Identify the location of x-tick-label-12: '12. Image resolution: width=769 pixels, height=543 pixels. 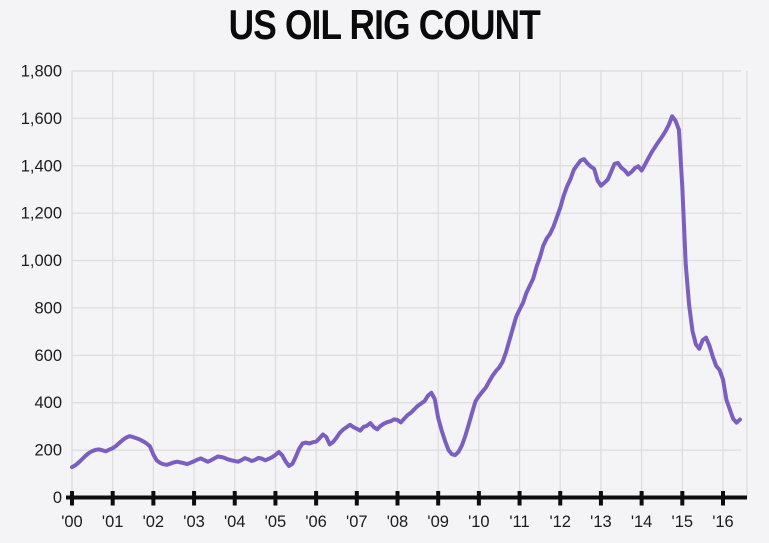
(560, 522).